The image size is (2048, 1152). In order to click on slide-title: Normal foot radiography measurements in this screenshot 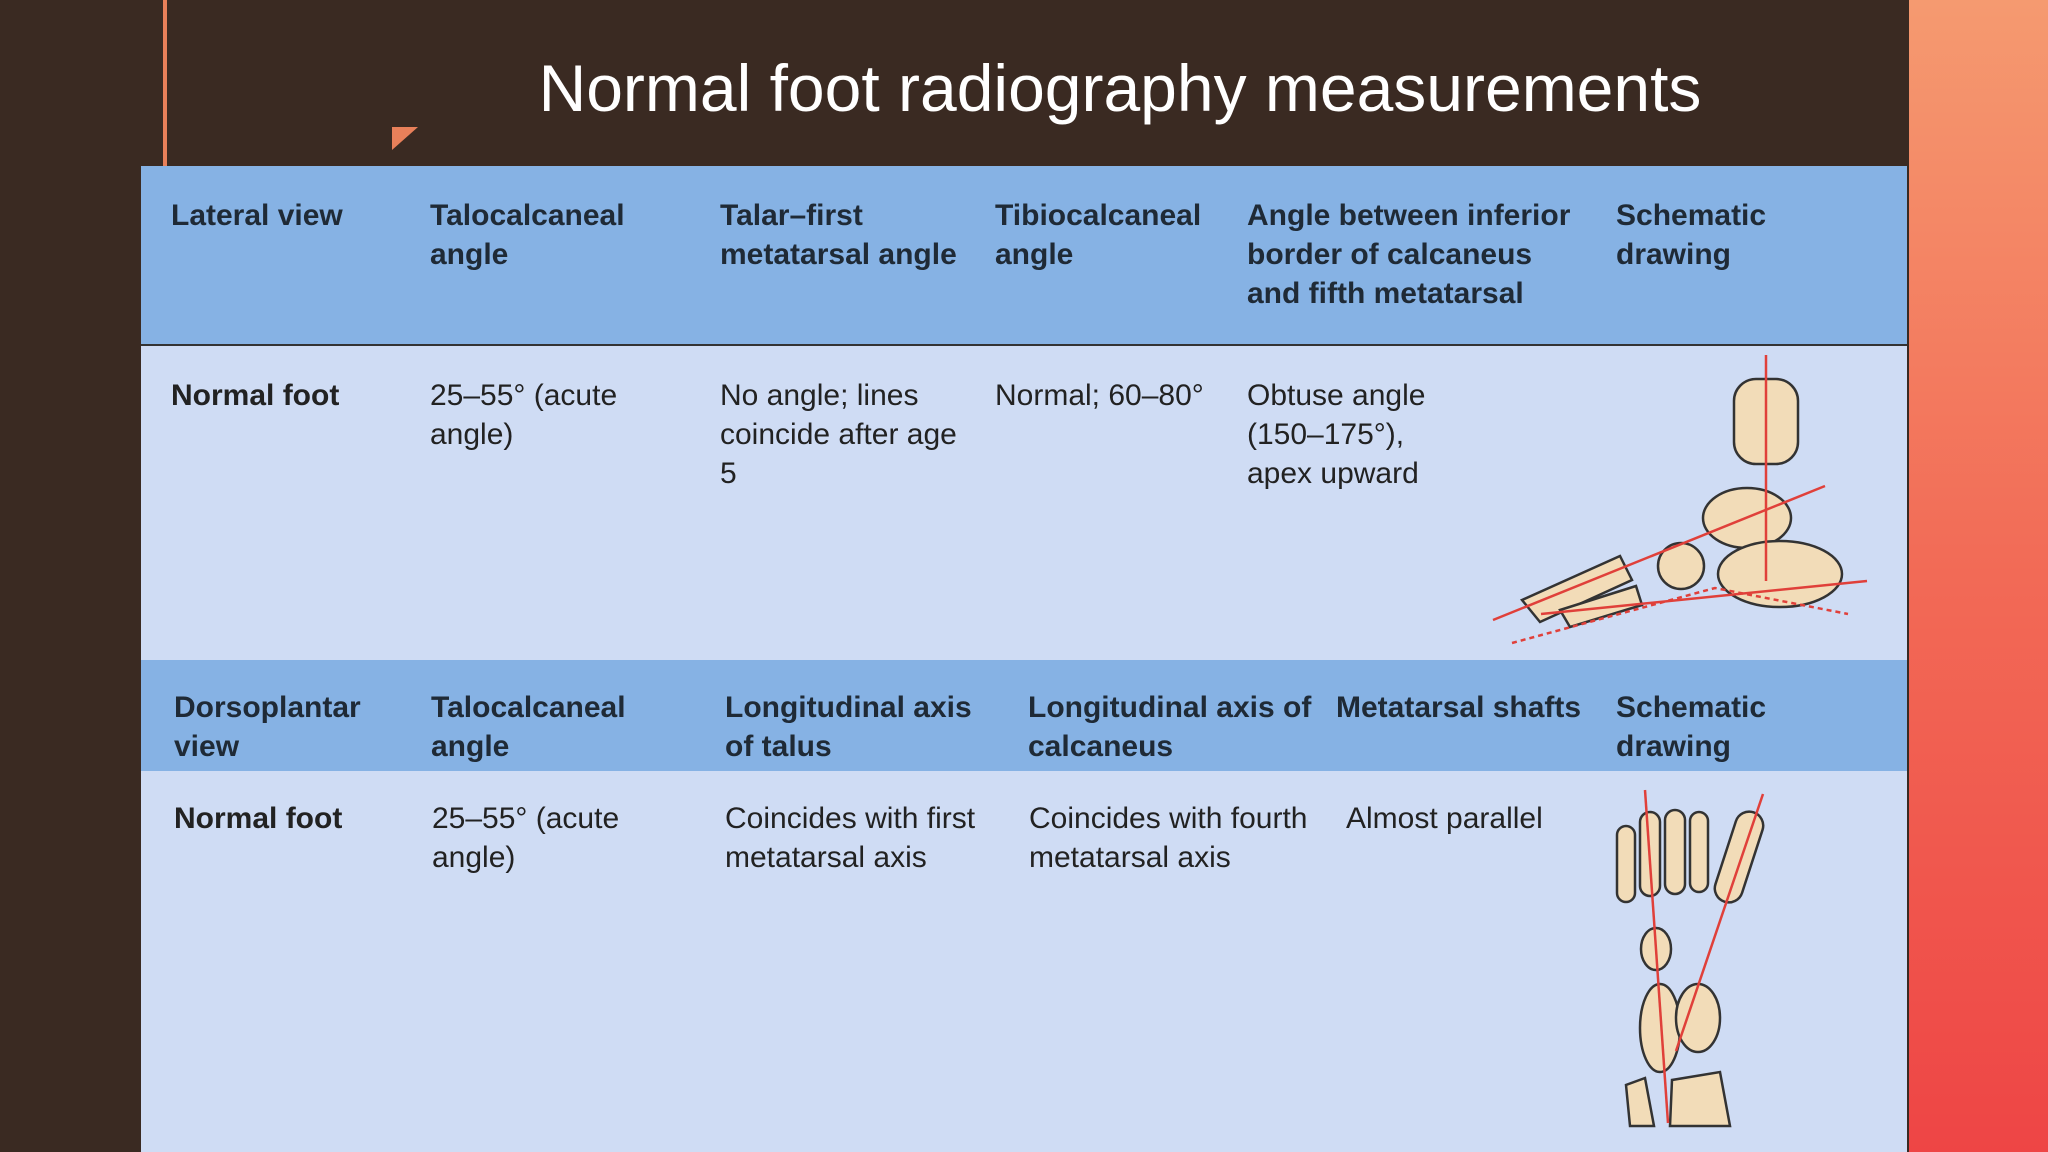, I will do `click(1120, 88)`.